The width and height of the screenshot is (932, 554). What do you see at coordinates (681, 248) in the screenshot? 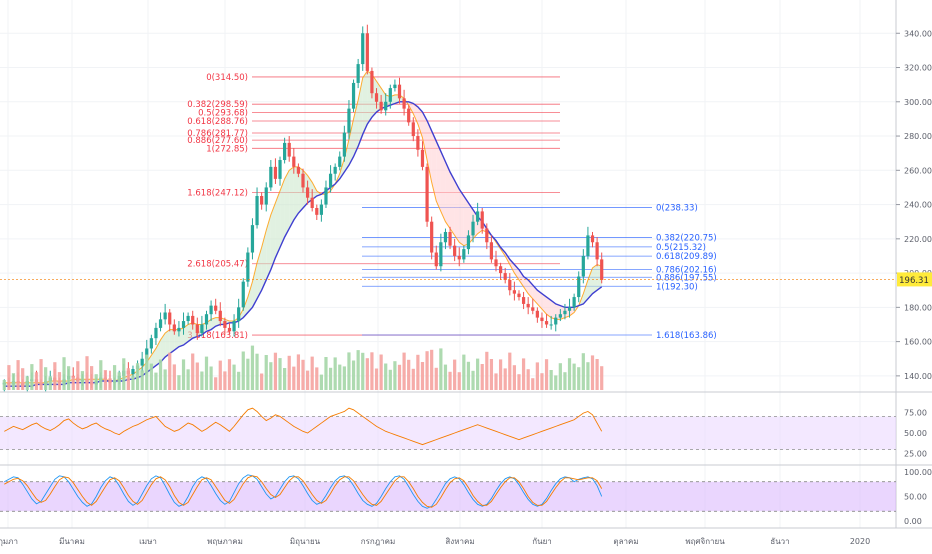
I see `fib-label: 0.5(215.32)` at bounding box center [681, 248].